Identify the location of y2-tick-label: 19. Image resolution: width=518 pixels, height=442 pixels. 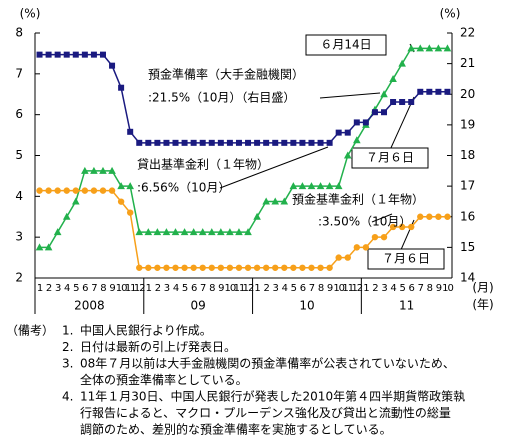
(467, 124).